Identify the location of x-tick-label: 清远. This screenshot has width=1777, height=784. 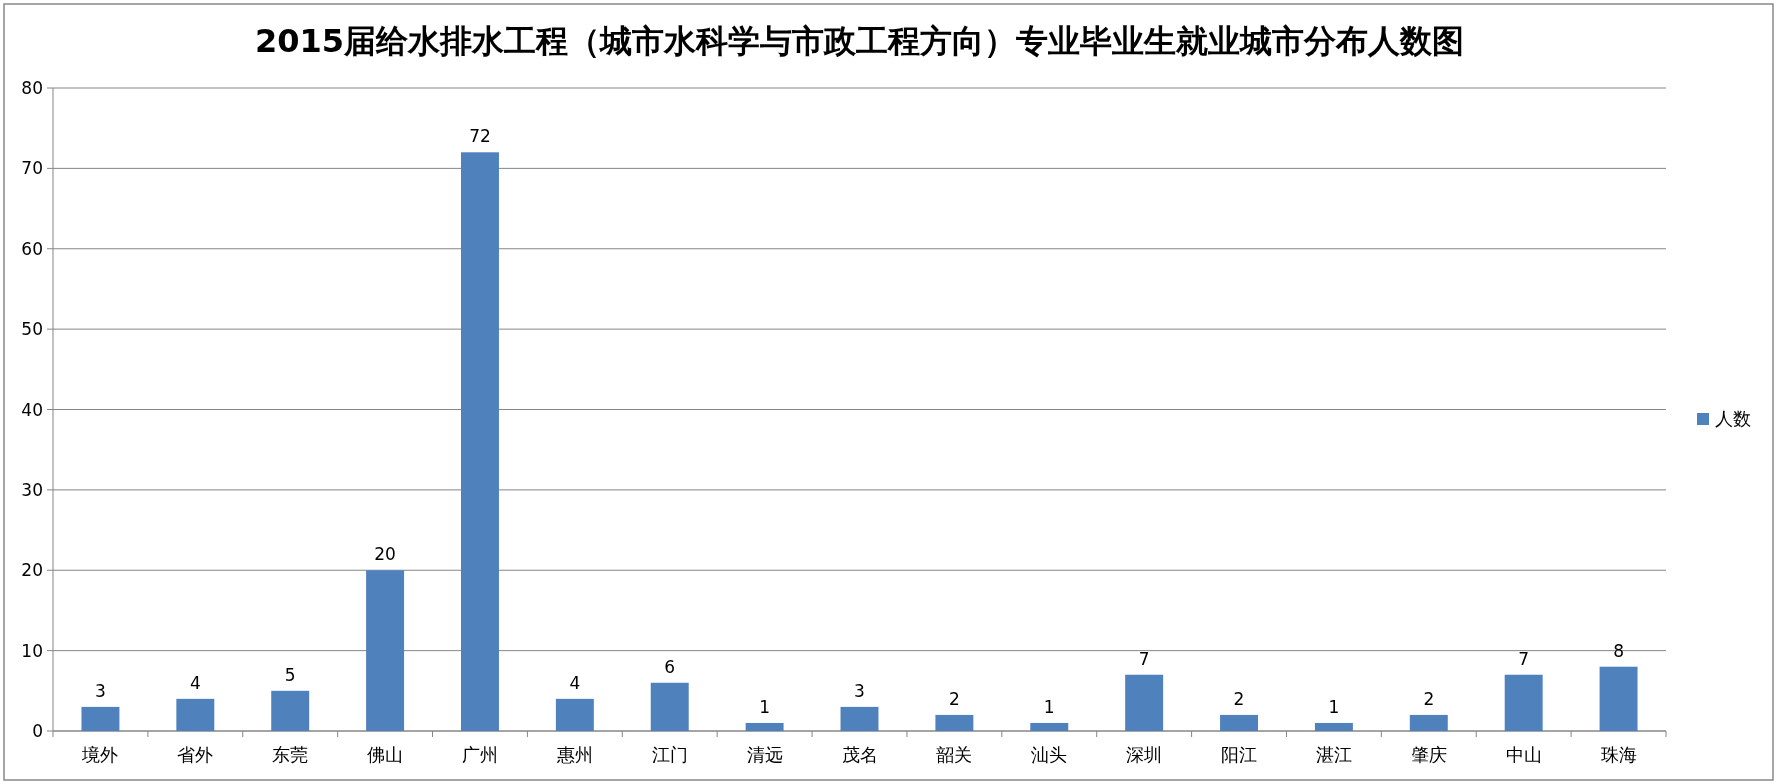
(764, 754).